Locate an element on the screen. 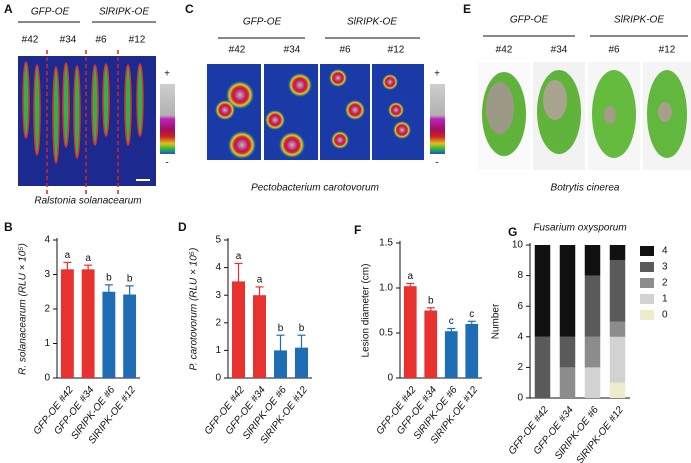  legend-label: 0 is located at coordinates (665, 315).